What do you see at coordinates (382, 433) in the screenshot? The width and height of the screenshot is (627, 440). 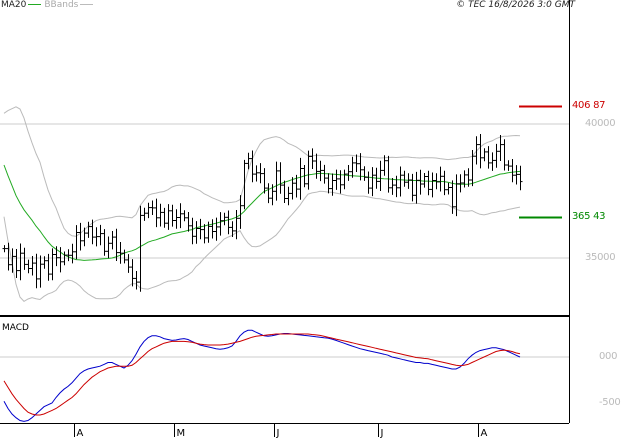 I see `month-label: J` at bounding box center [382, 433].